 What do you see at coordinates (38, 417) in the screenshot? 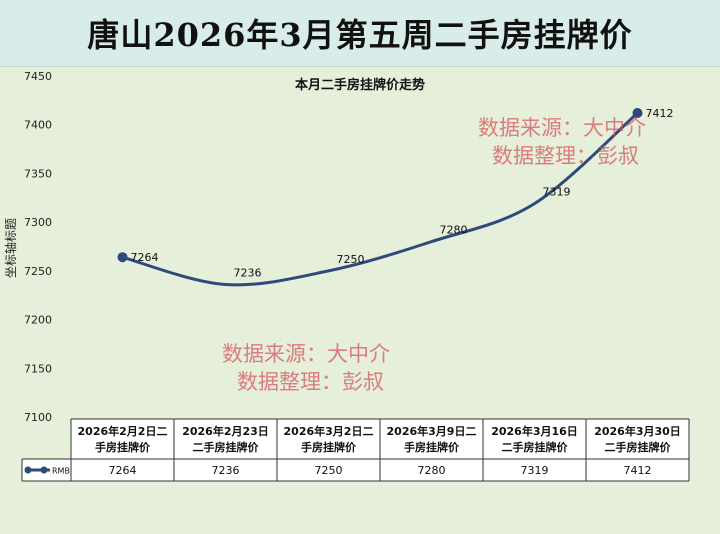
I see `y-tick-label: 7100` at bounding box center [38, 417].